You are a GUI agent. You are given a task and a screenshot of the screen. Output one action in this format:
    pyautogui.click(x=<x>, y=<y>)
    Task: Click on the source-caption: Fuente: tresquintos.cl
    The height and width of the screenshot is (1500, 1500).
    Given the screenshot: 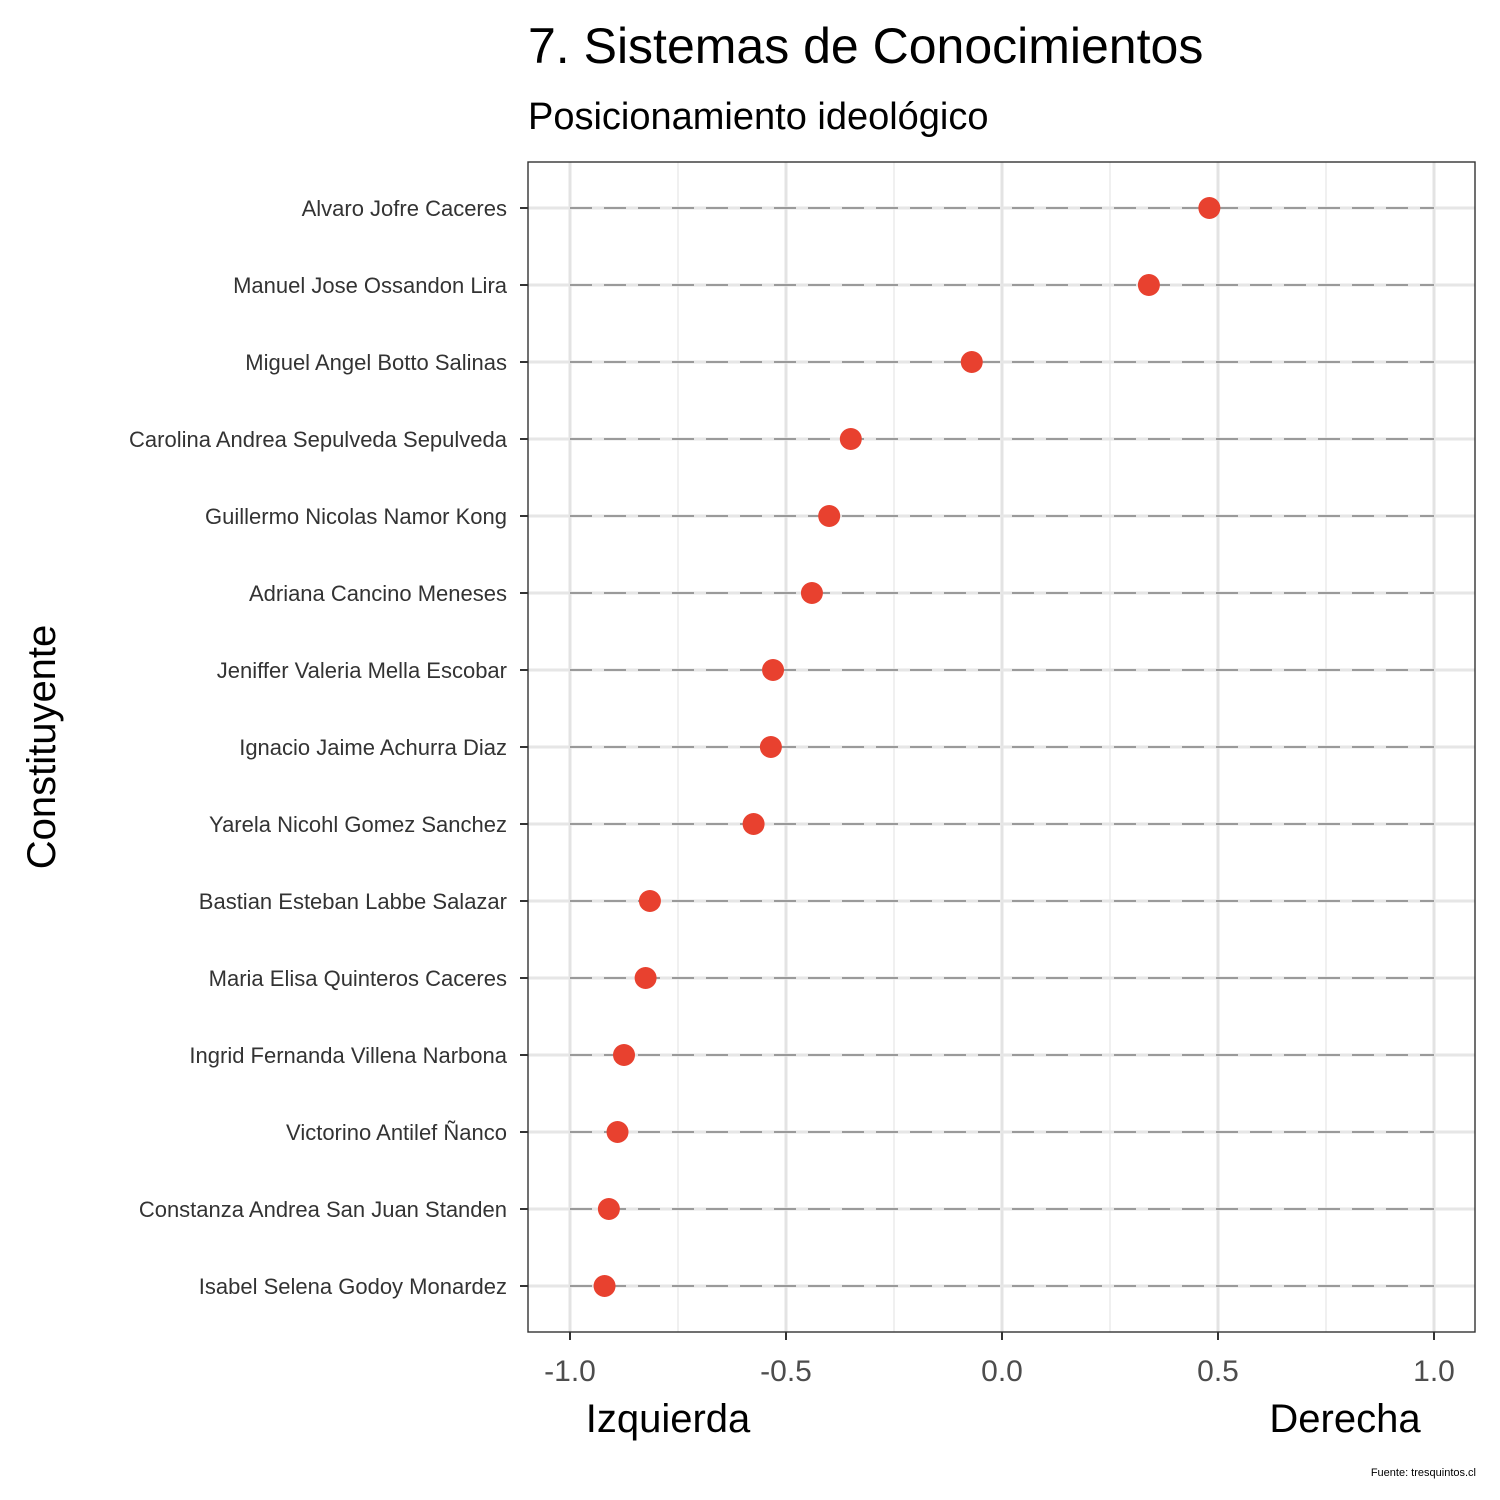 What is the action you would take?
    pyautogui.click(x=1423, y=1473)
    